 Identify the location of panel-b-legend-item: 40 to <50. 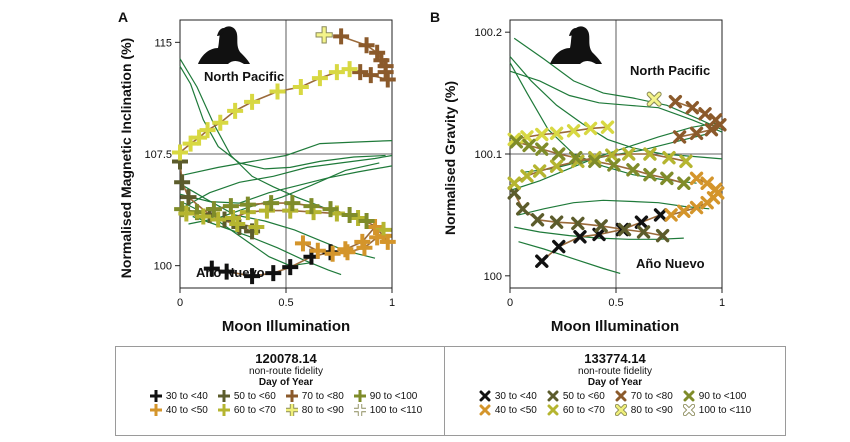
(508, 410).